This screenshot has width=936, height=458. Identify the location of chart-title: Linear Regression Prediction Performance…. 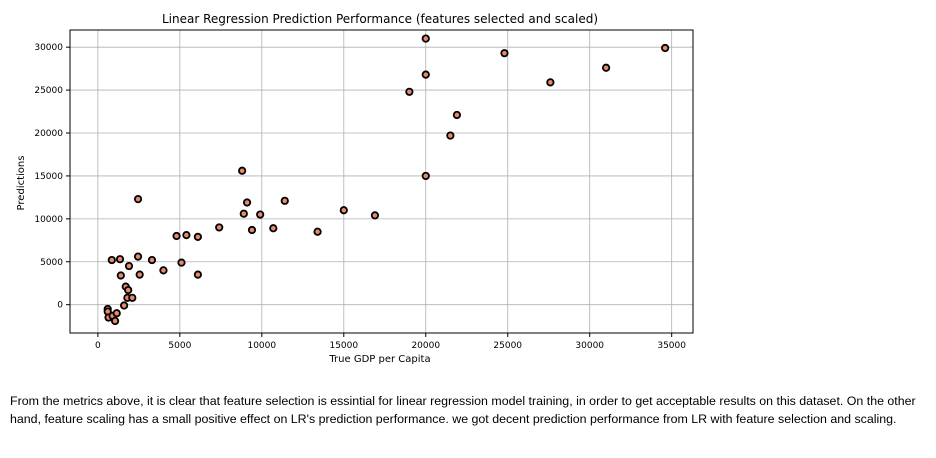
(380, 19).